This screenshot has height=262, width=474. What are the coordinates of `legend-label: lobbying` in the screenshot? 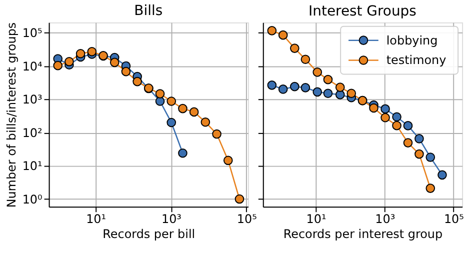 It's located at (412, 40).